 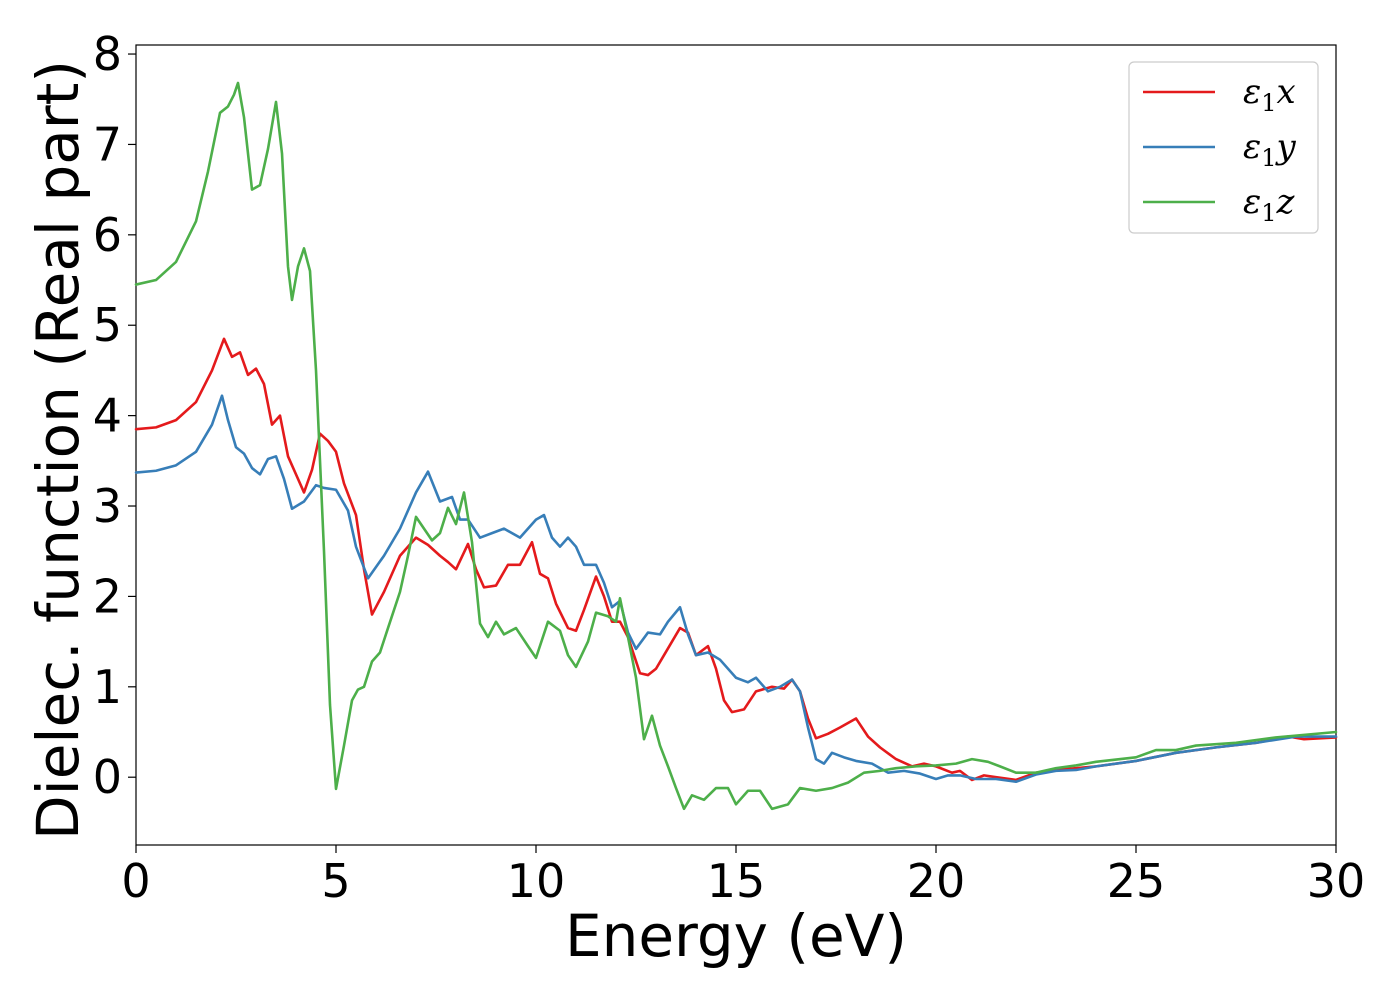 I want to click on y-tick-label: 3, so click(x=107, y=506).